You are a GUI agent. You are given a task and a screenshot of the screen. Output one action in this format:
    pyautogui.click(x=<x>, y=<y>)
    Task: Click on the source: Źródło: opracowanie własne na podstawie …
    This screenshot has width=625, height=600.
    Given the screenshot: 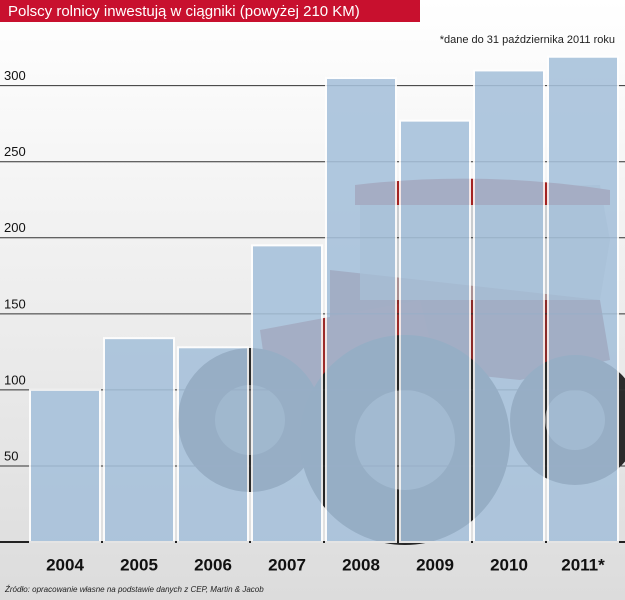 What is the action you would take?
    pyautogui.click(x=134, y=589)
    